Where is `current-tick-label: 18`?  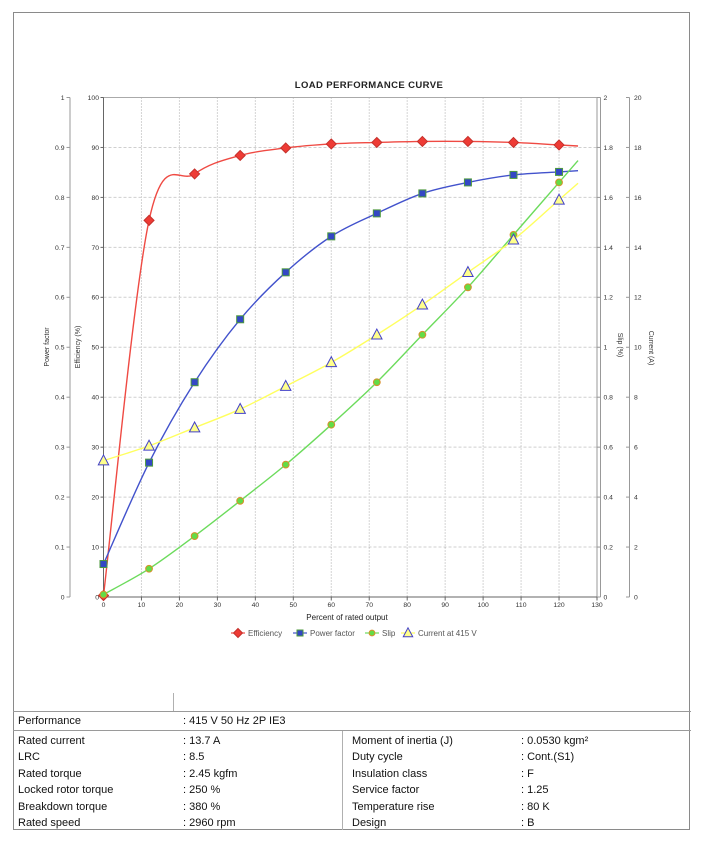 current-tick-label: 18 is located at coordinates (638, 148).